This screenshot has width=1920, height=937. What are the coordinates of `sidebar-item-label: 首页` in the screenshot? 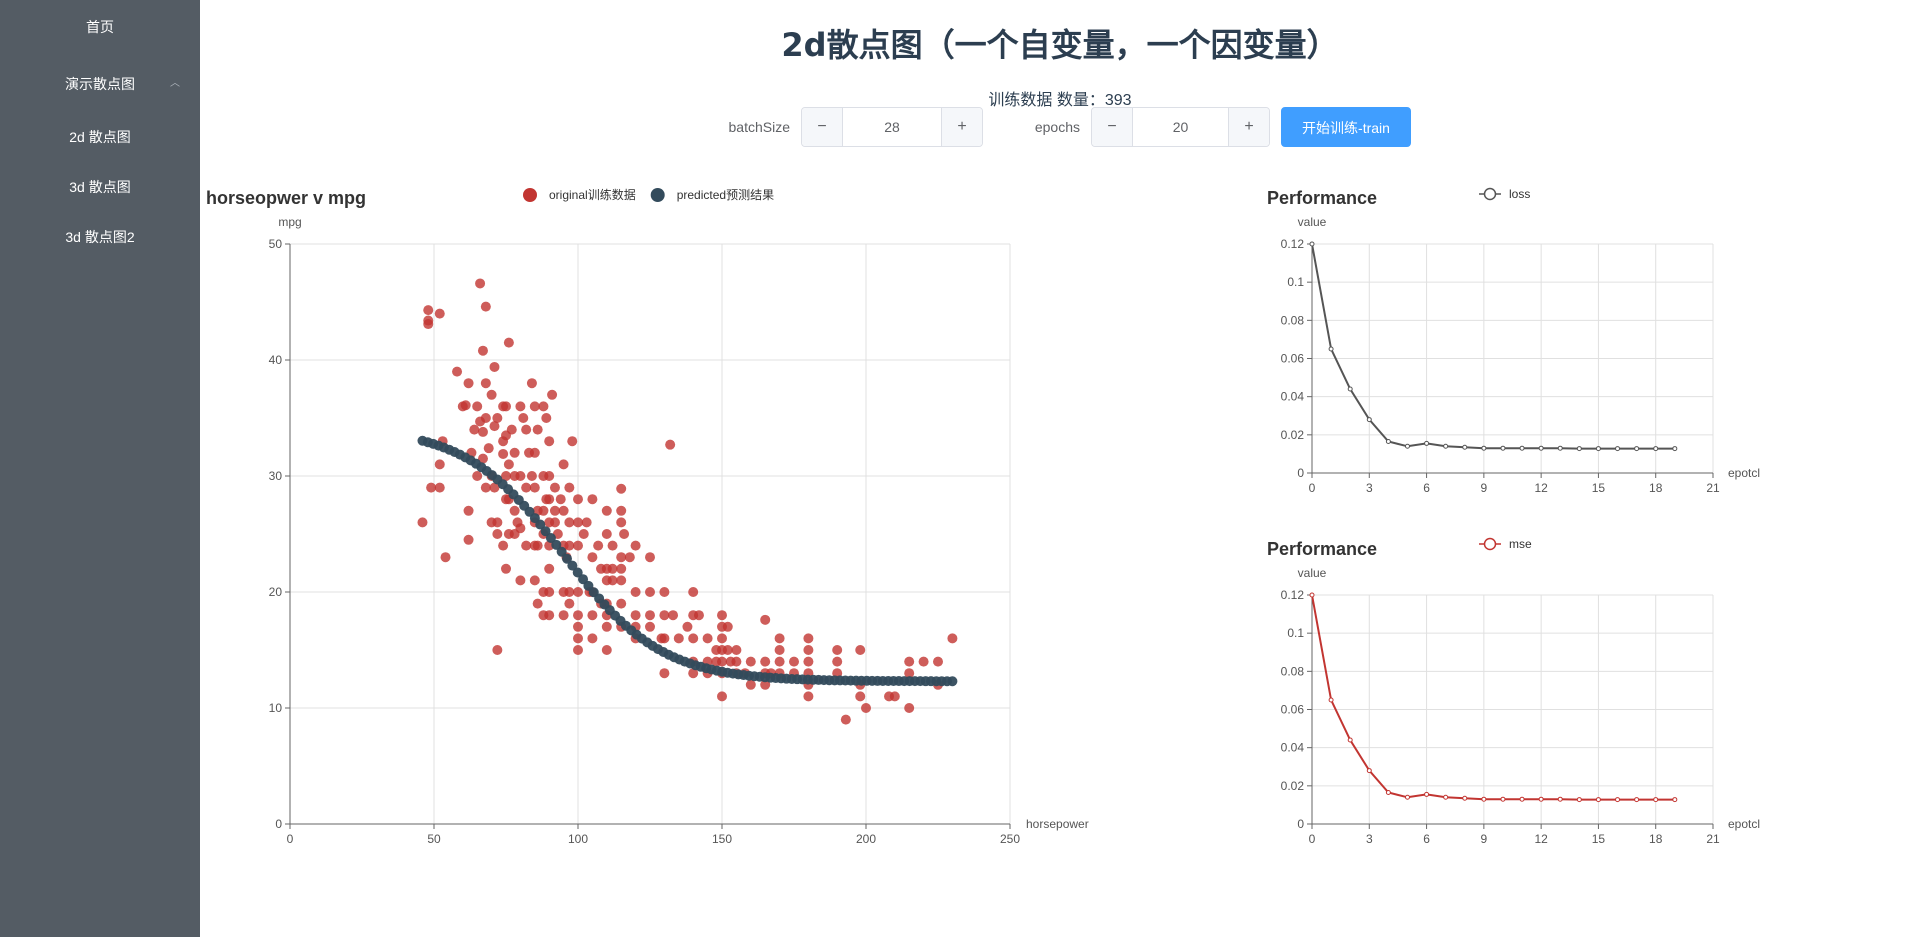 It's located at (100, 27).